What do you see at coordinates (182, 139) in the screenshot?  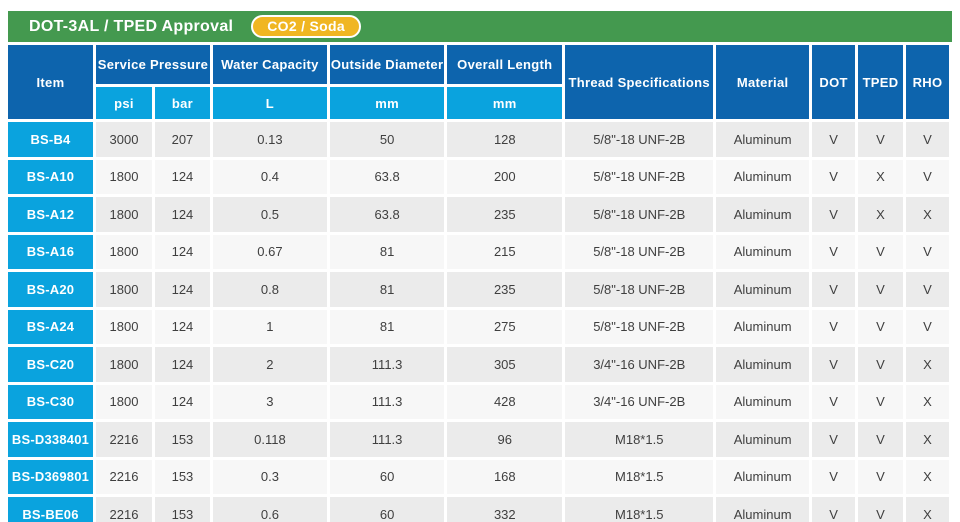 I see `cell-bar: 207` at bounding box center [182, 139].